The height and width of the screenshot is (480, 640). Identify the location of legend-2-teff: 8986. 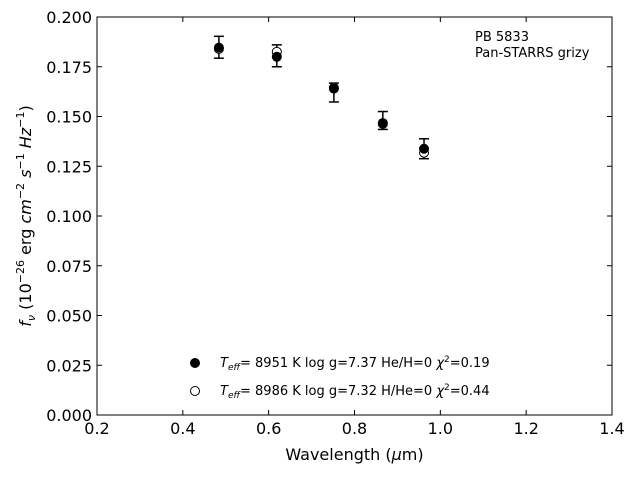
(271, 391).